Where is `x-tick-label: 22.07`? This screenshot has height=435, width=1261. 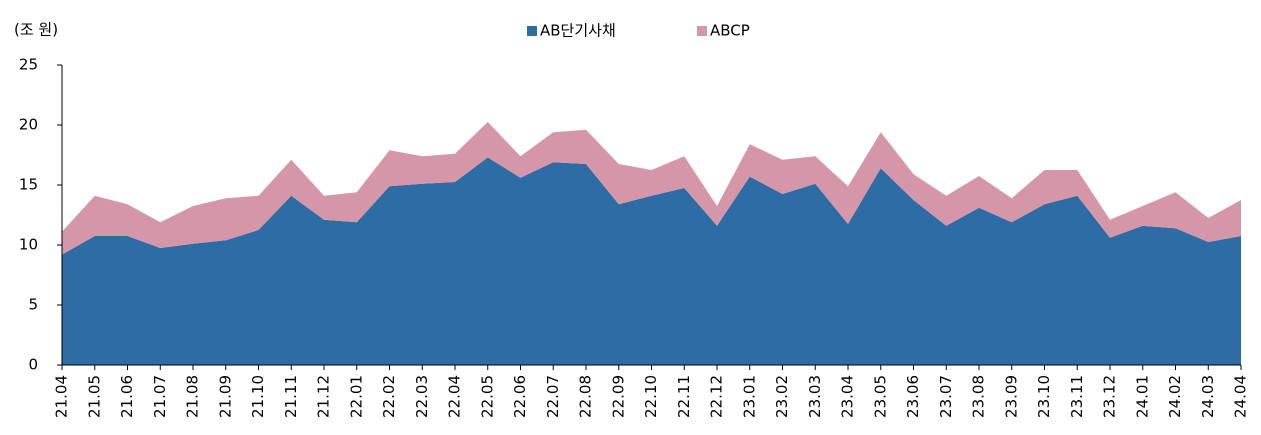
x-tick-label: 22.07 is located at coordinates (553, 396).